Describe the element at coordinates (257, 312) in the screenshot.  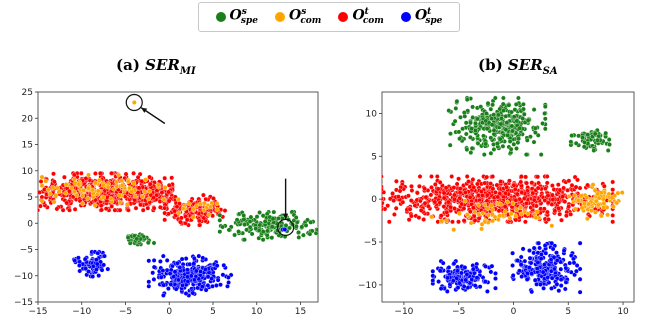
I see `x-tick-label: 10` at that location.